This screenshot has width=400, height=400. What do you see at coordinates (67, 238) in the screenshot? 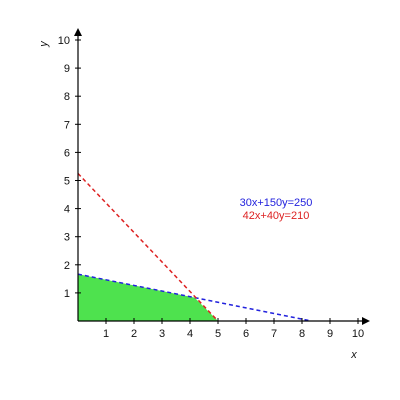
I see `y-tick-label: 3` at bounding box center [67, 238].